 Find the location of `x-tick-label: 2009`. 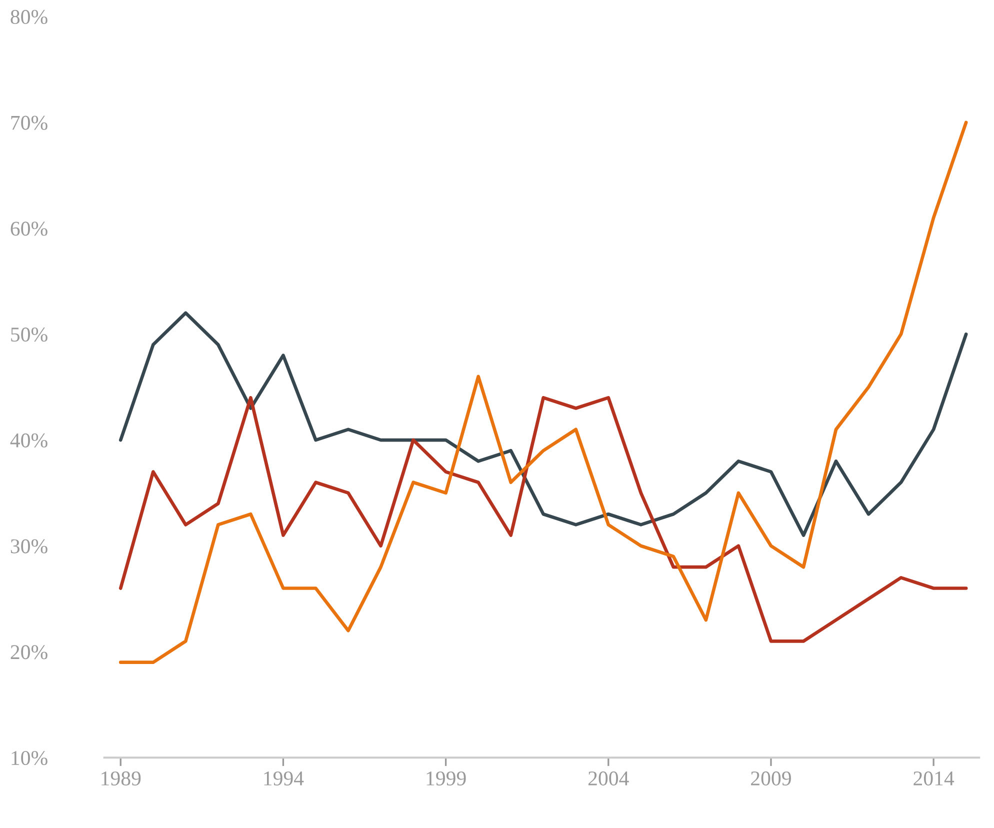

x-tick-label: 2009 is located at coordinates (771, 778).